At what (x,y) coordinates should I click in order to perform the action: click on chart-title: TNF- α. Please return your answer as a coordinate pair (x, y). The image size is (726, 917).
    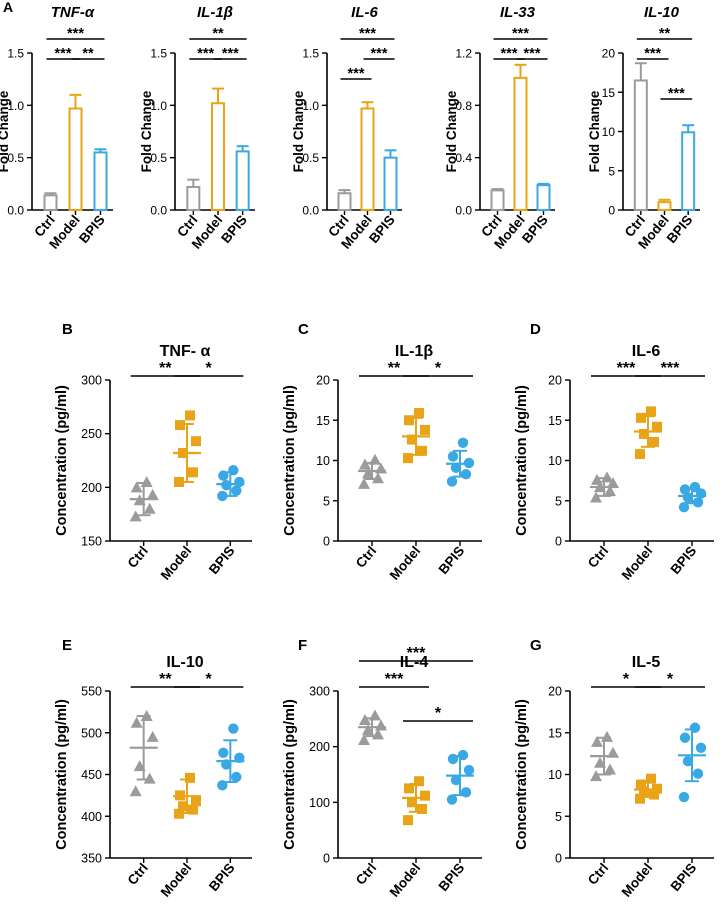
    Looking at the image, I should click on (185, 351).